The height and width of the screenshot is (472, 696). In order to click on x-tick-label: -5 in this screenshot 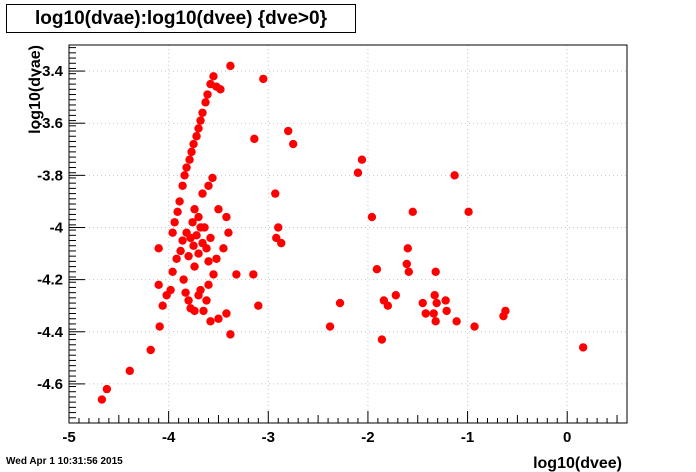, I will do `click(68, 437)`.